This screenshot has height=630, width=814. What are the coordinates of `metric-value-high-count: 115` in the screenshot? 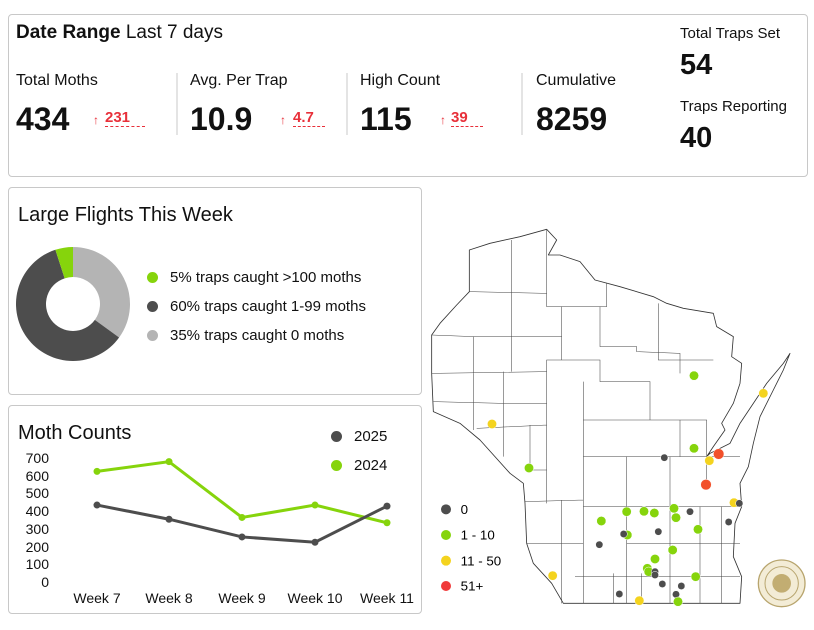 It's located at (386, 119).